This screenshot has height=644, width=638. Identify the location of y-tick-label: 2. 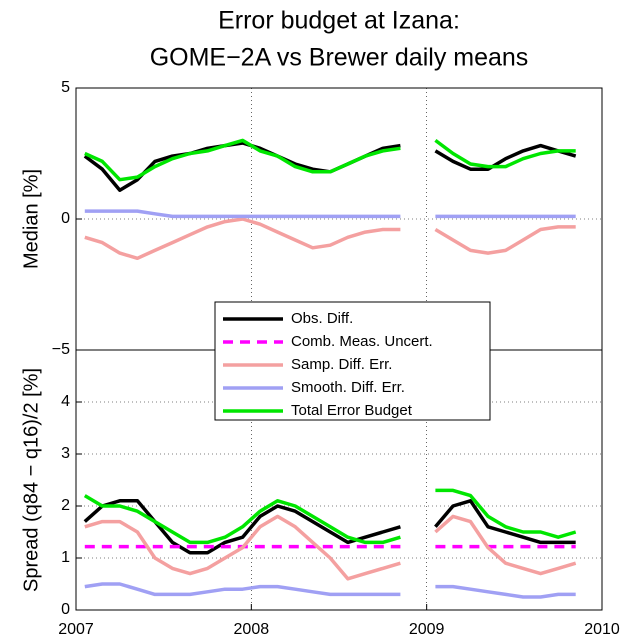
(65, 505).